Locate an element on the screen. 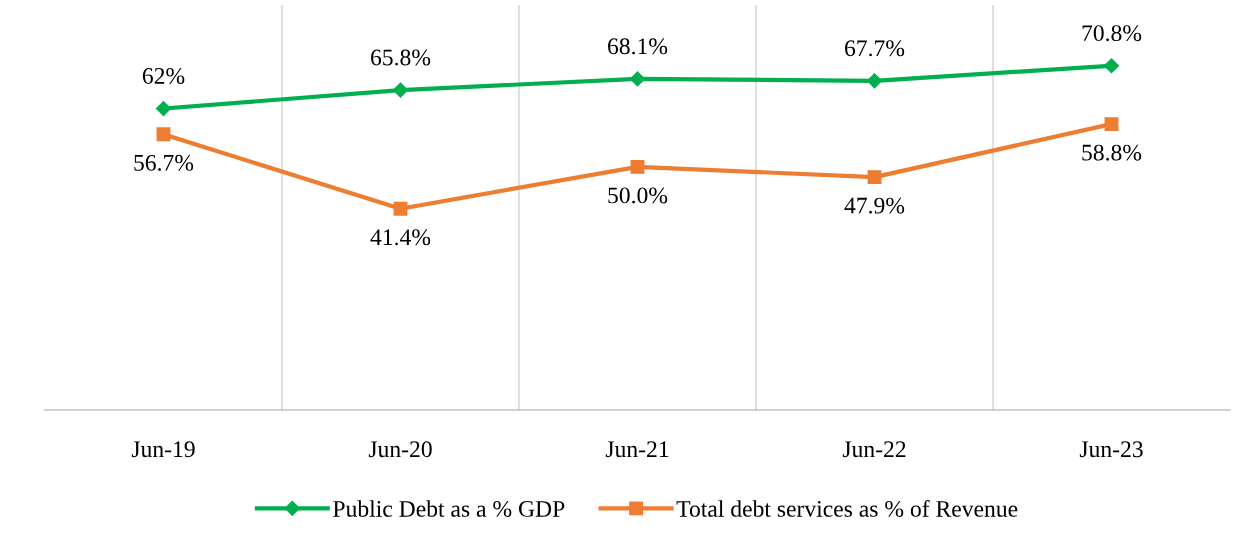 This screenshot has height=541, width=1233. legend-label: Public Debt as a % GDP is located at coordinates (449, 508).